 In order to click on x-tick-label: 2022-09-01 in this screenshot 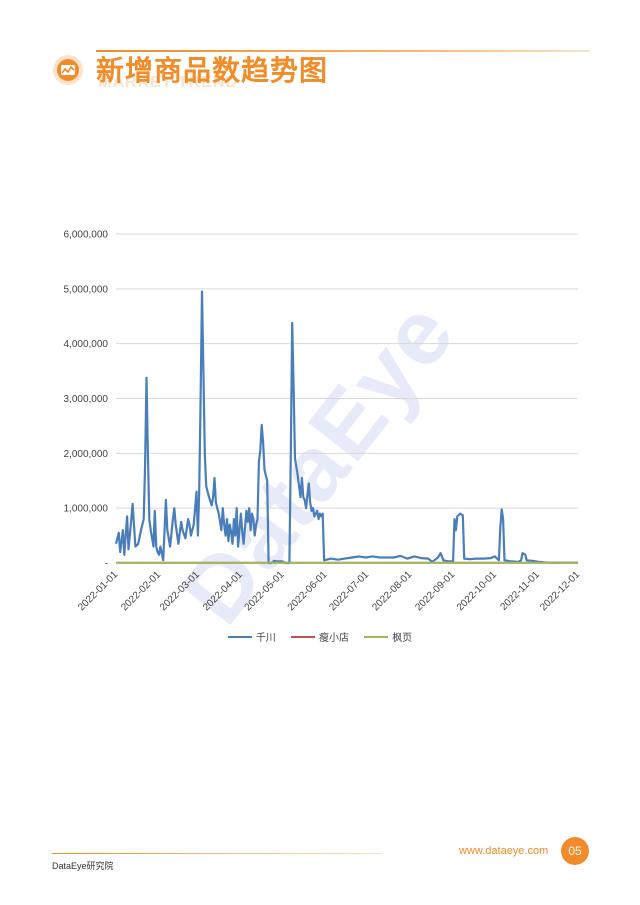, I will do `click(435, 591)`.